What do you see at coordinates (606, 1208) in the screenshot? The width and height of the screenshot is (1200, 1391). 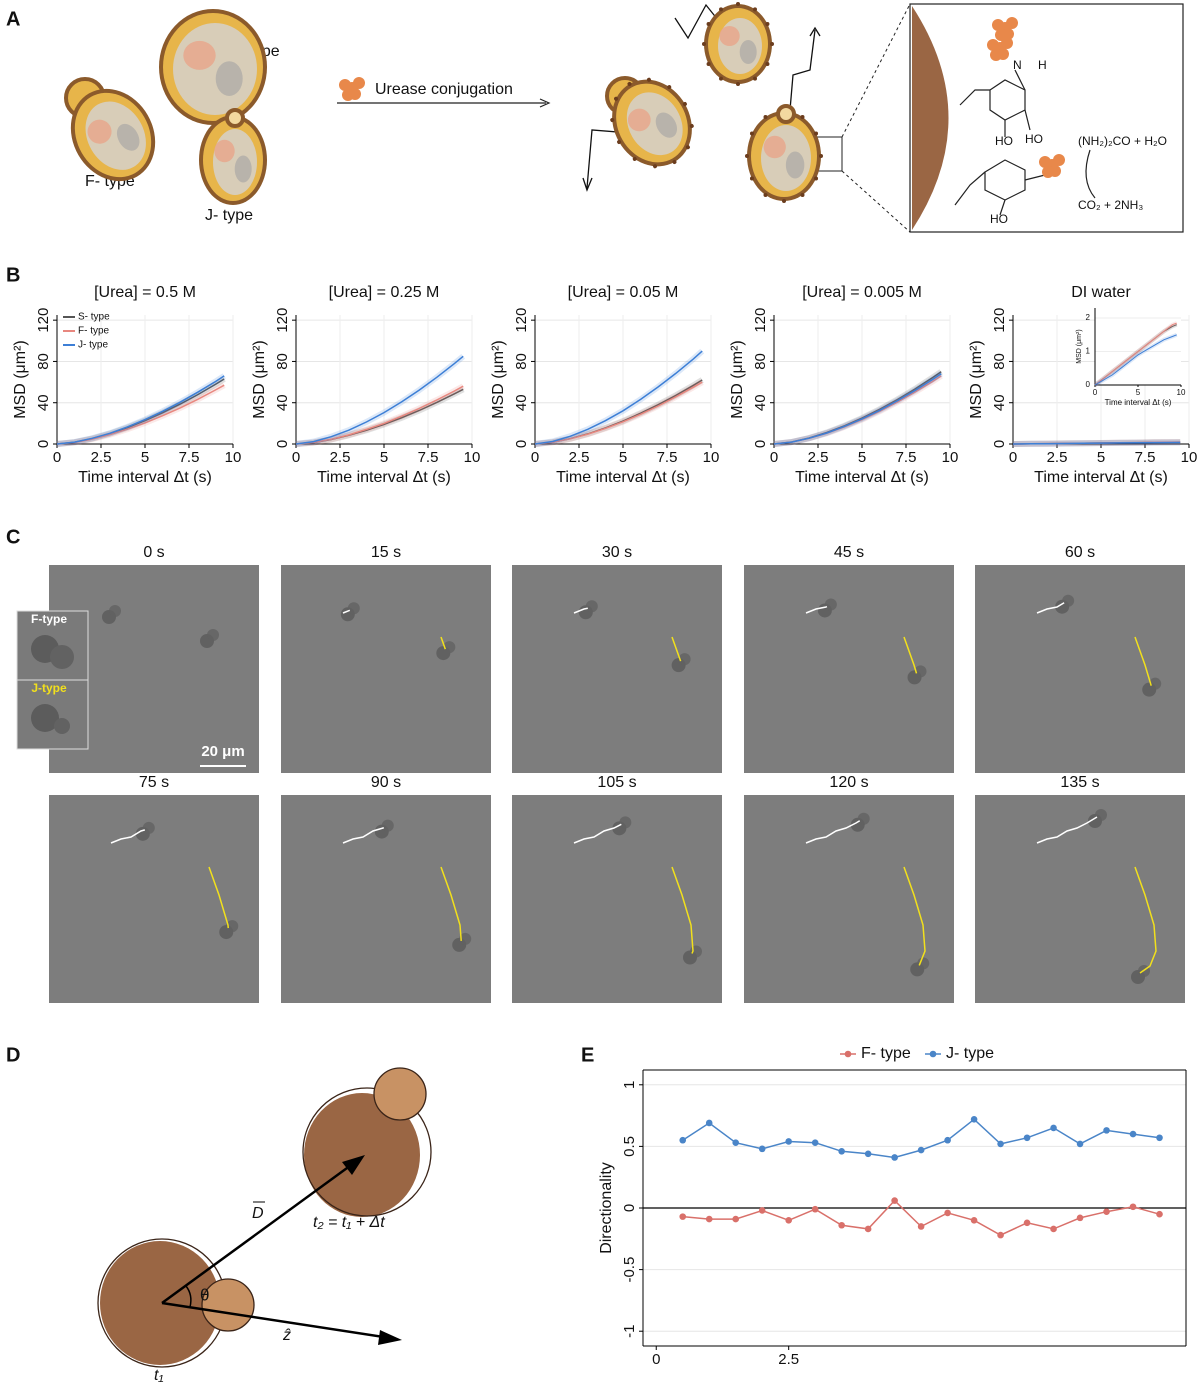 I see `y-axis-label: Directionality` at bounding box center [606, 1208].